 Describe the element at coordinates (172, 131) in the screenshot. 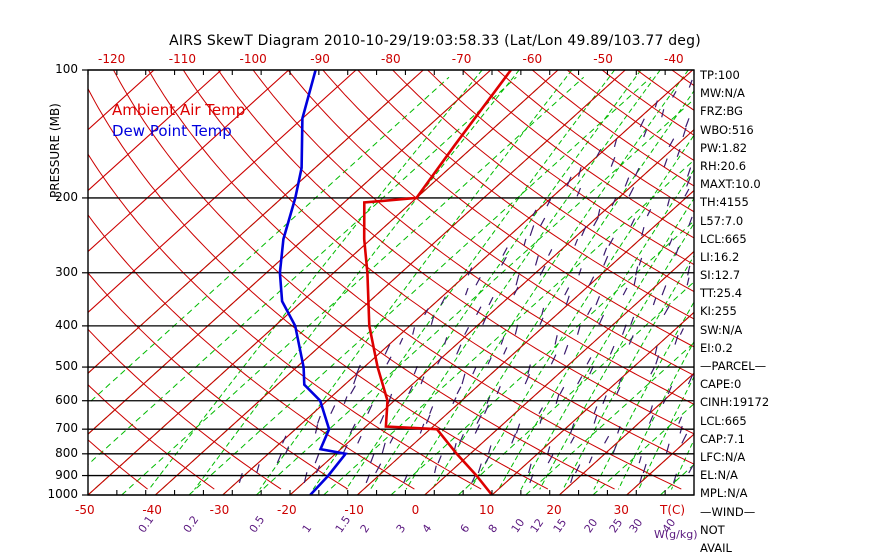

I see `legend-dewpoint: Dew Point Temp` at that location.